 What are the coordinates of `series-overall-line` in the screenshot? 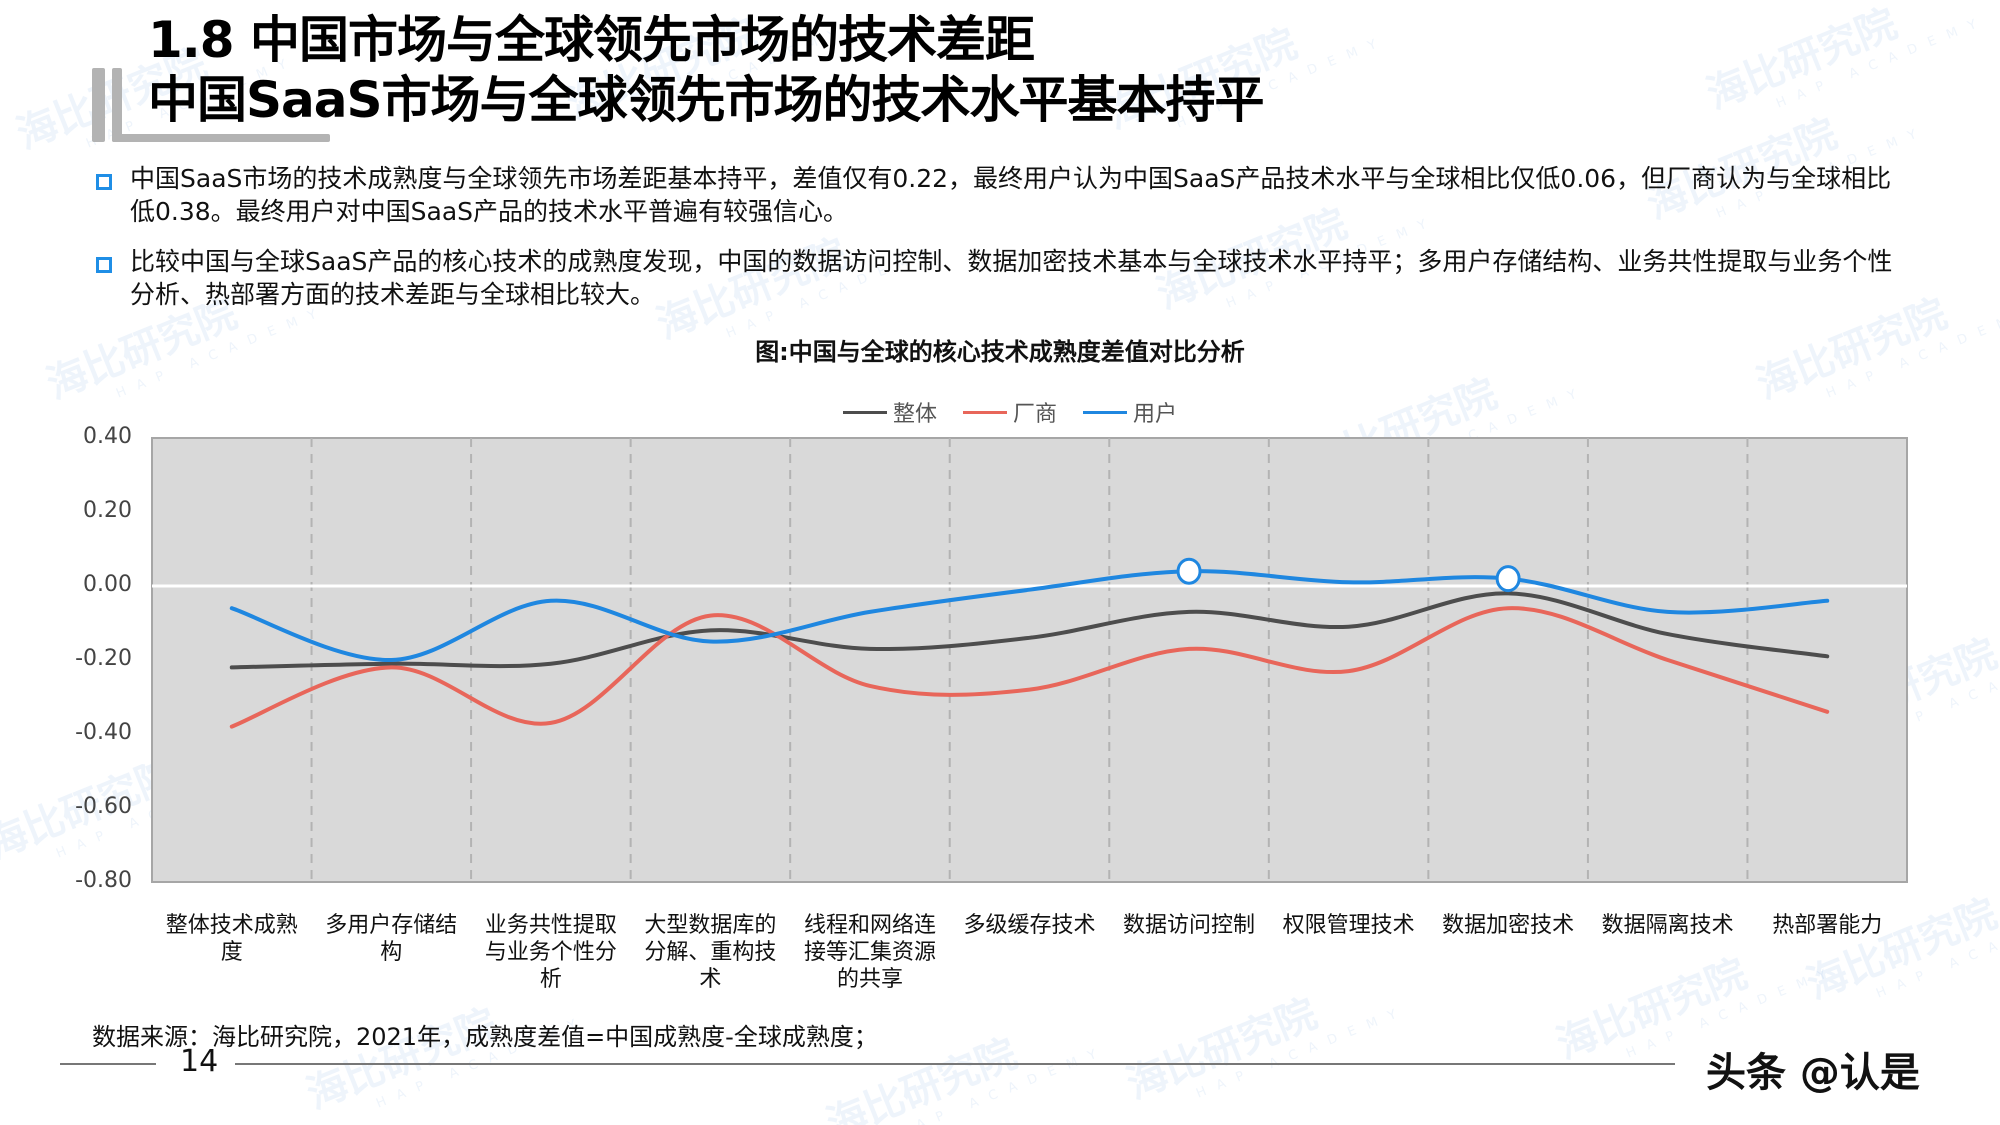 It's located at (1029, 630).